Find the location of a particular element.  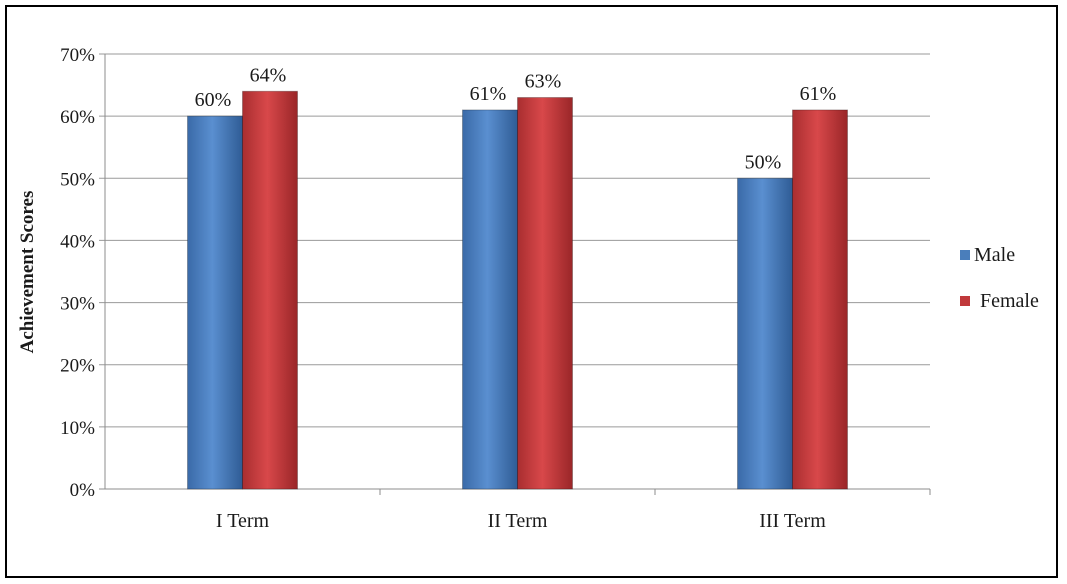

y-tick-label: 10% is located at coordinates (77, 428).